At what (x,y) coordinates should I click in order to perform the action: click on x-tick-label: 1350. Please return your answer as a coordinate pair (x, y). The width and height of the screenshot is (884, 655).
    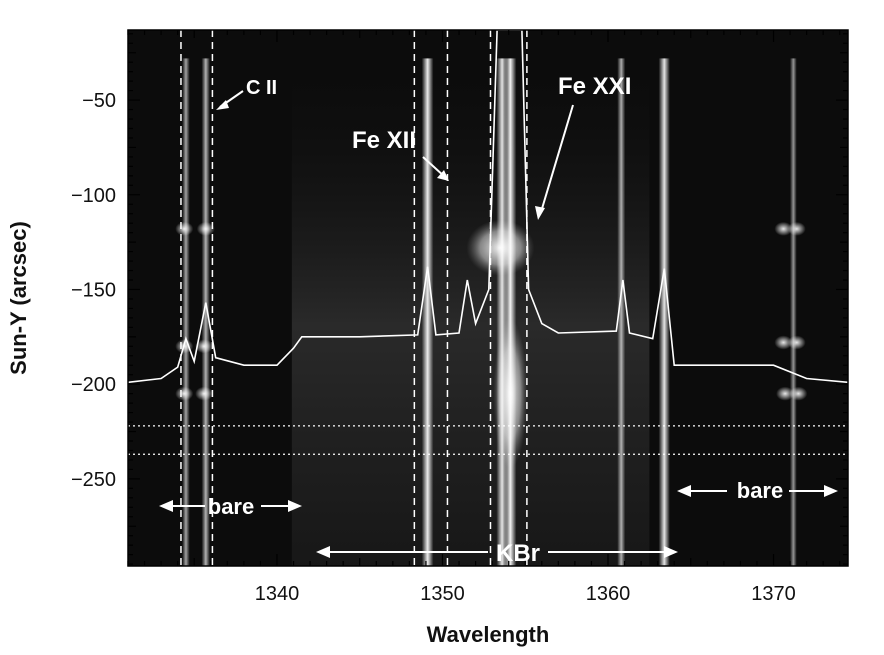
    Looking at the image, I should click on (442, 594).